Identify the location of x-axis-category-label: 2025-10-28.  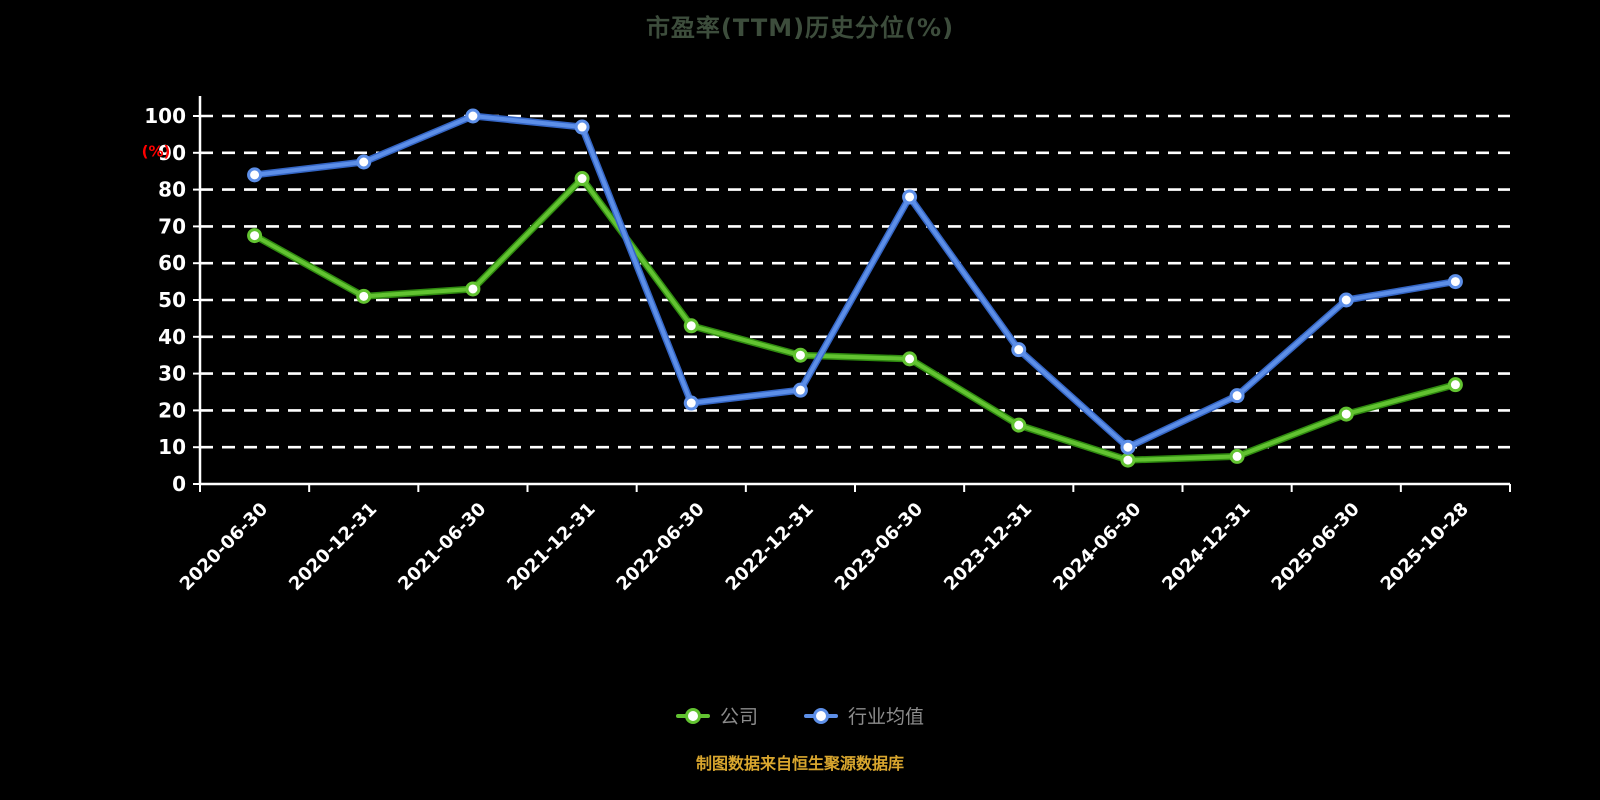
(1425, 547).